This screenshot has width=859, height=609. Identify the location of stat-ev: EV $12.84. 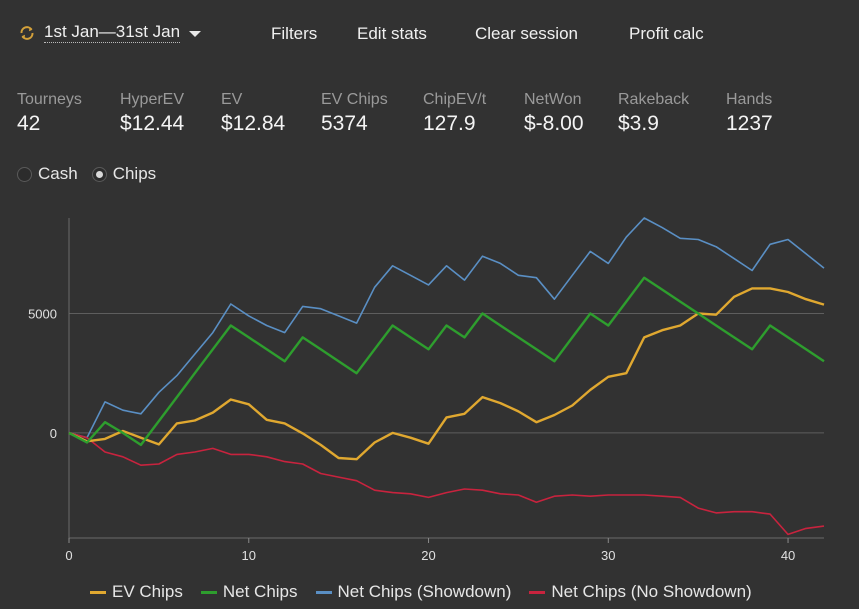
(253, 114).